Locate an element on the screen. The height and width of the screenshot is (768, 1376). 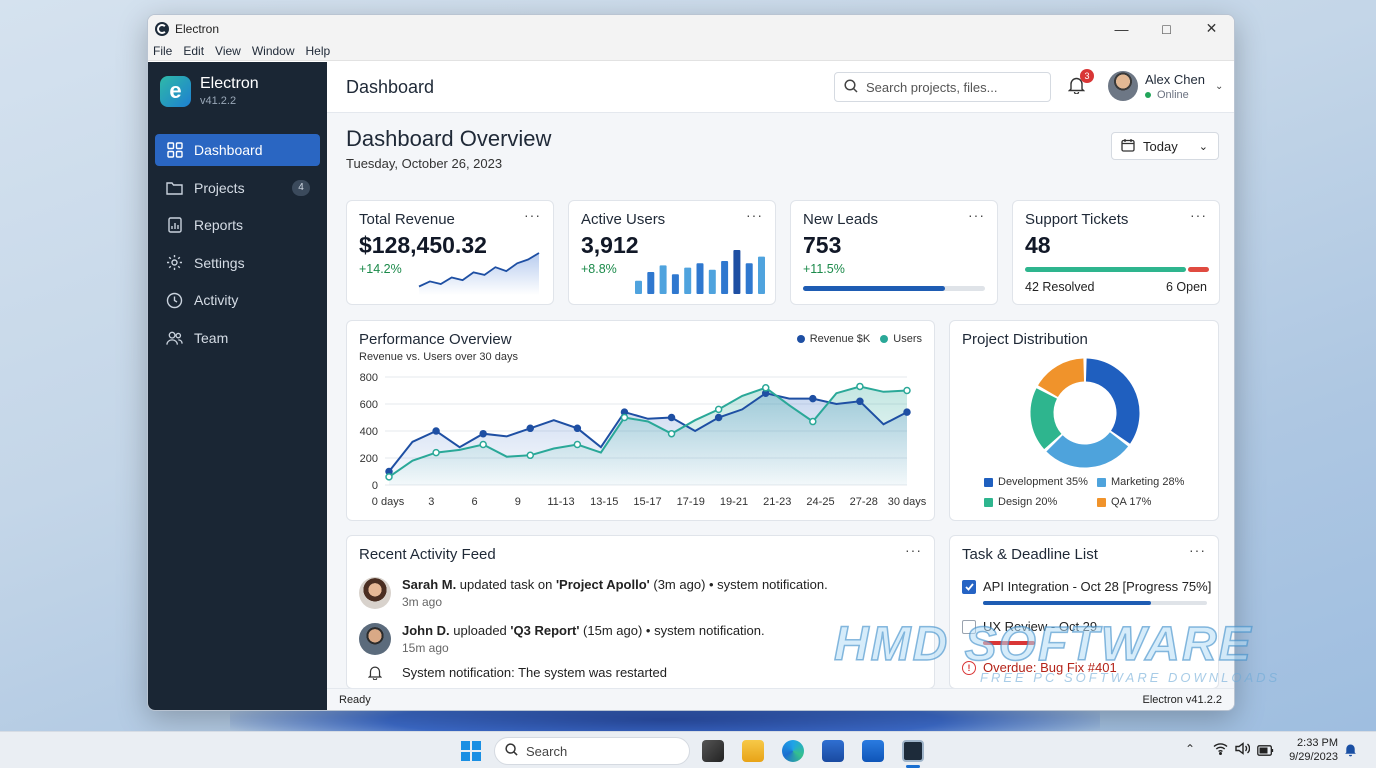
maximize-icon: □ is located at coordinates (1166, 28).